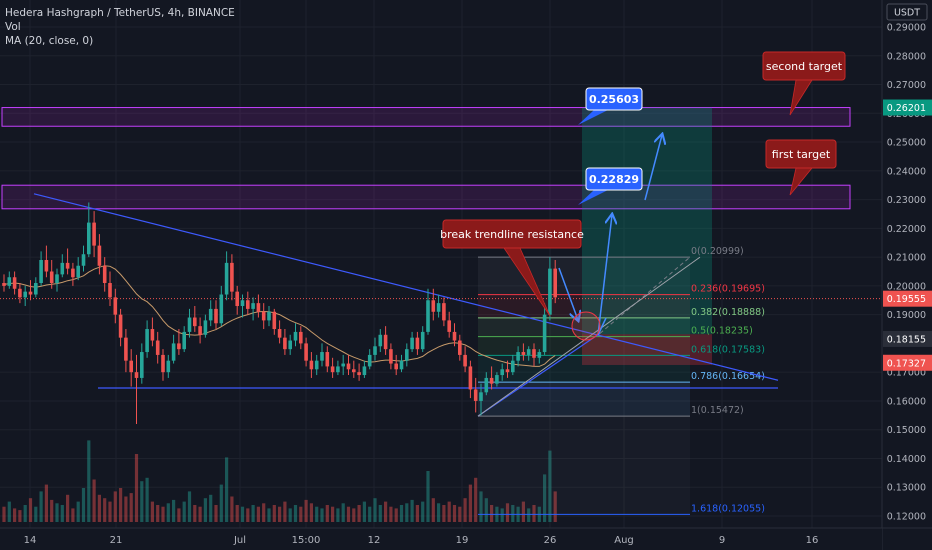  What do you see at coordinates (906, 315) in the screenshot?
I see `price-tick-label: 0.19000` at bounding box center [906, 315].